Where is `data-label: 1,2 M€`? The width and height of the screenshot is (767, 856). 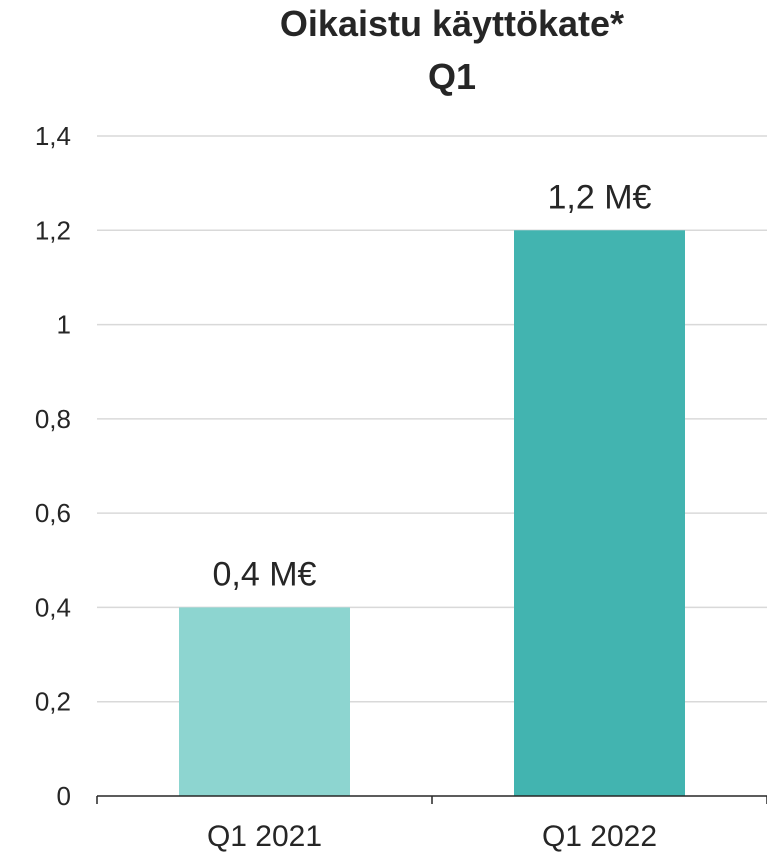 data-label: 1,2 M€ is located at coordinates (600, 197).